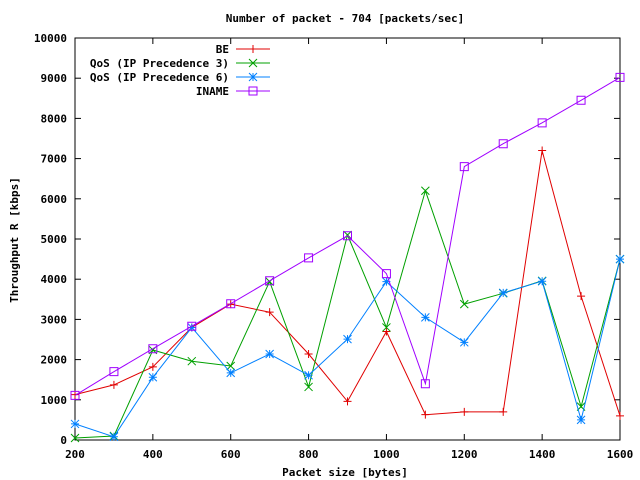  What do you see at coordinates (54, 159) in the screenshot?
I see `y-tick-label: 7000` at bounding box center [54, 159].